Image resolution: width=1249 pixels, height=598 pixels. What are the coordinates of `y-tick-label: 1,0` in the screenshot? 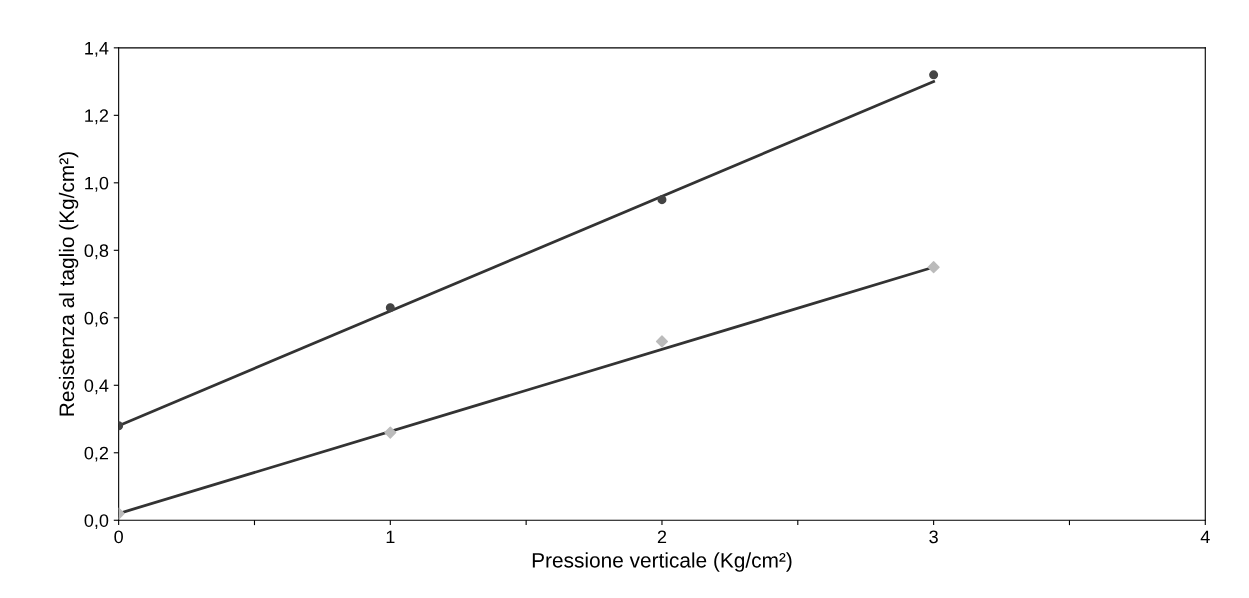 It's located at (97, 184).